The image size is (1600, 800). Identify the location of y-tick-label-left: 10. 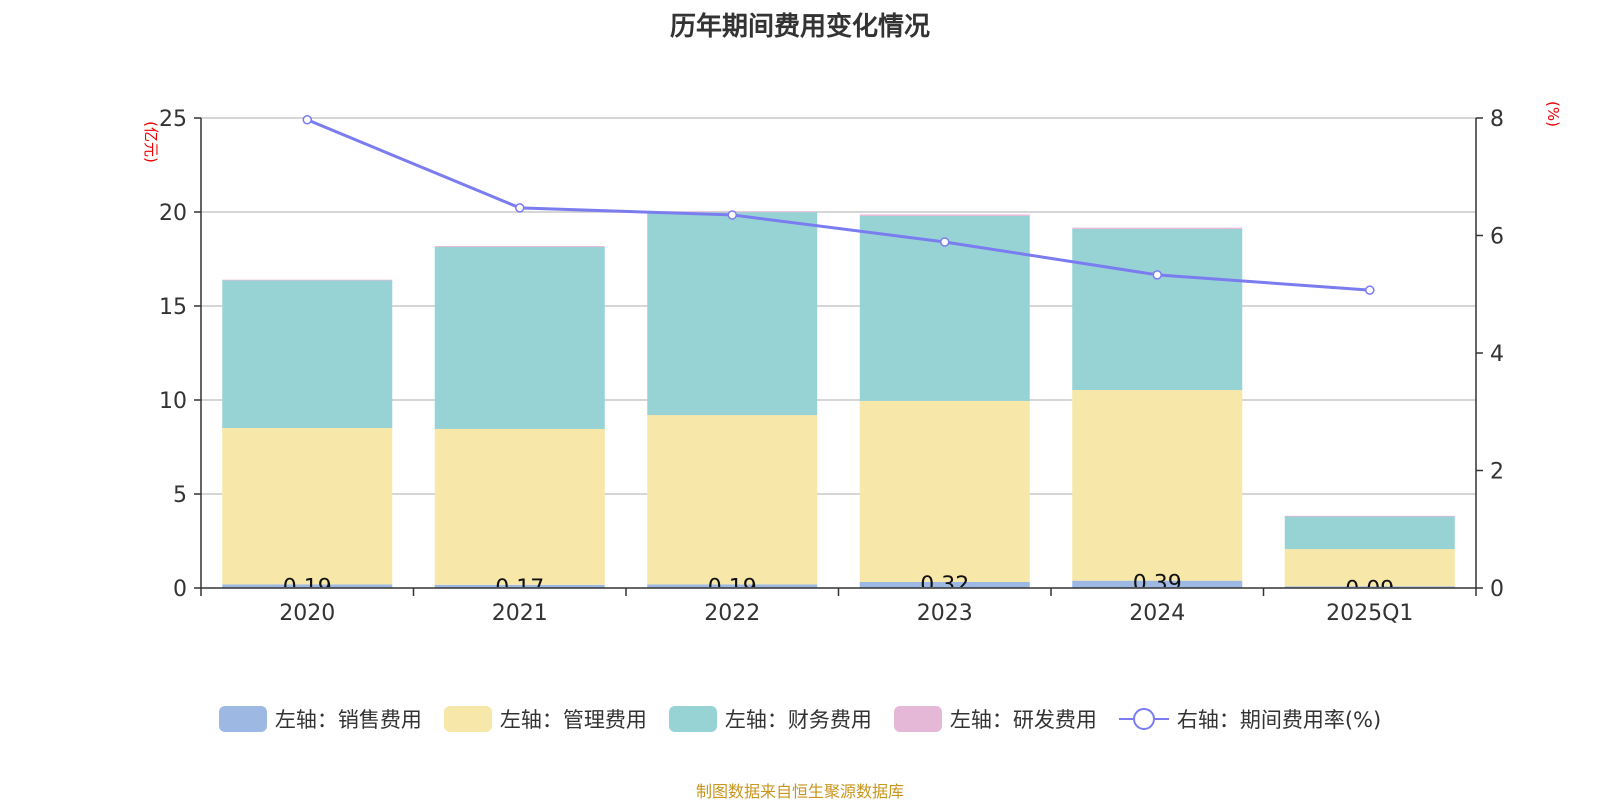
(173, 401).